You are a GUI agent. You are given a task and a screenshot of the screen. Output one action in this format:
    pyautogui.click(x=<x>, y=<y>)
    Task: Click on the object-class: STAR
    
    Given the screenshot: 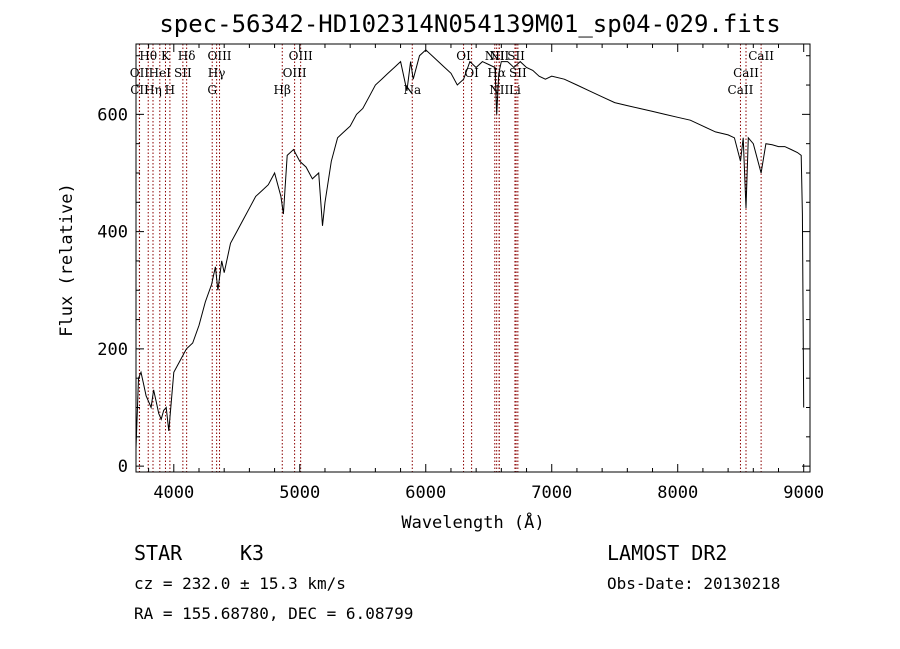 What is the action you would take?
    pyautogui.click(x=158, y=553)
    